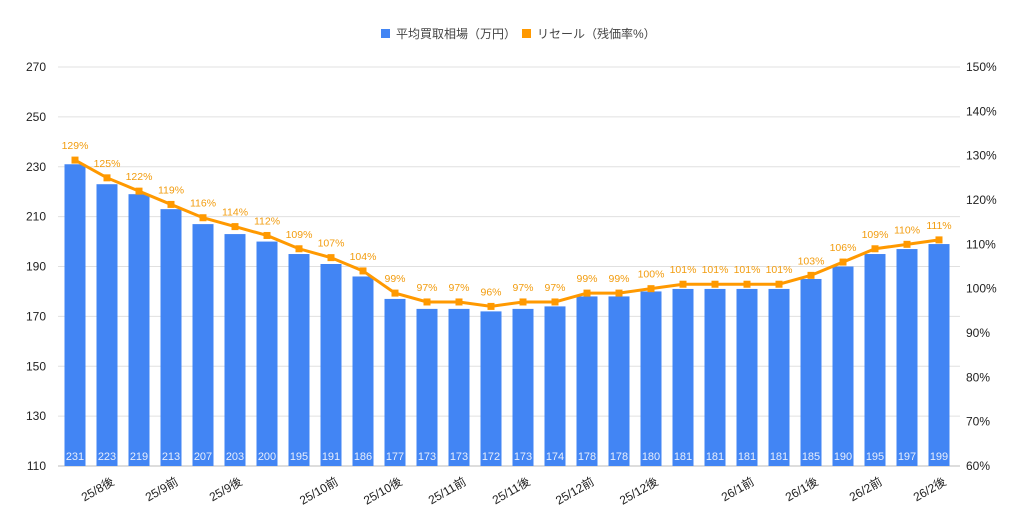  Describe the element at coordinates (171, 190) in the screenshot. I see `line-value-label: 119%` at that location.